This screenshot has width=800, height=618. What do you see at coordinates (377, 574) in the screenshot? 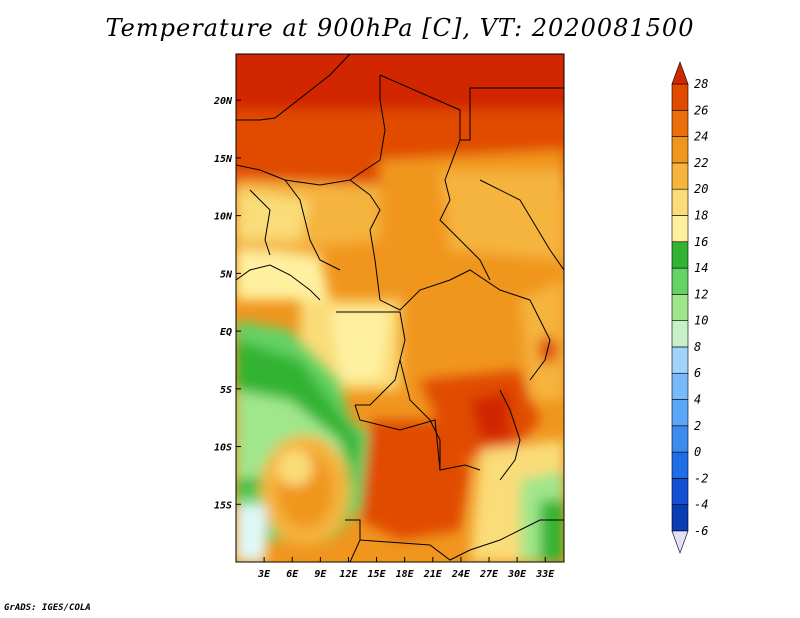
I see `x-tick-label: 15E` at bounding box center [377, 574].